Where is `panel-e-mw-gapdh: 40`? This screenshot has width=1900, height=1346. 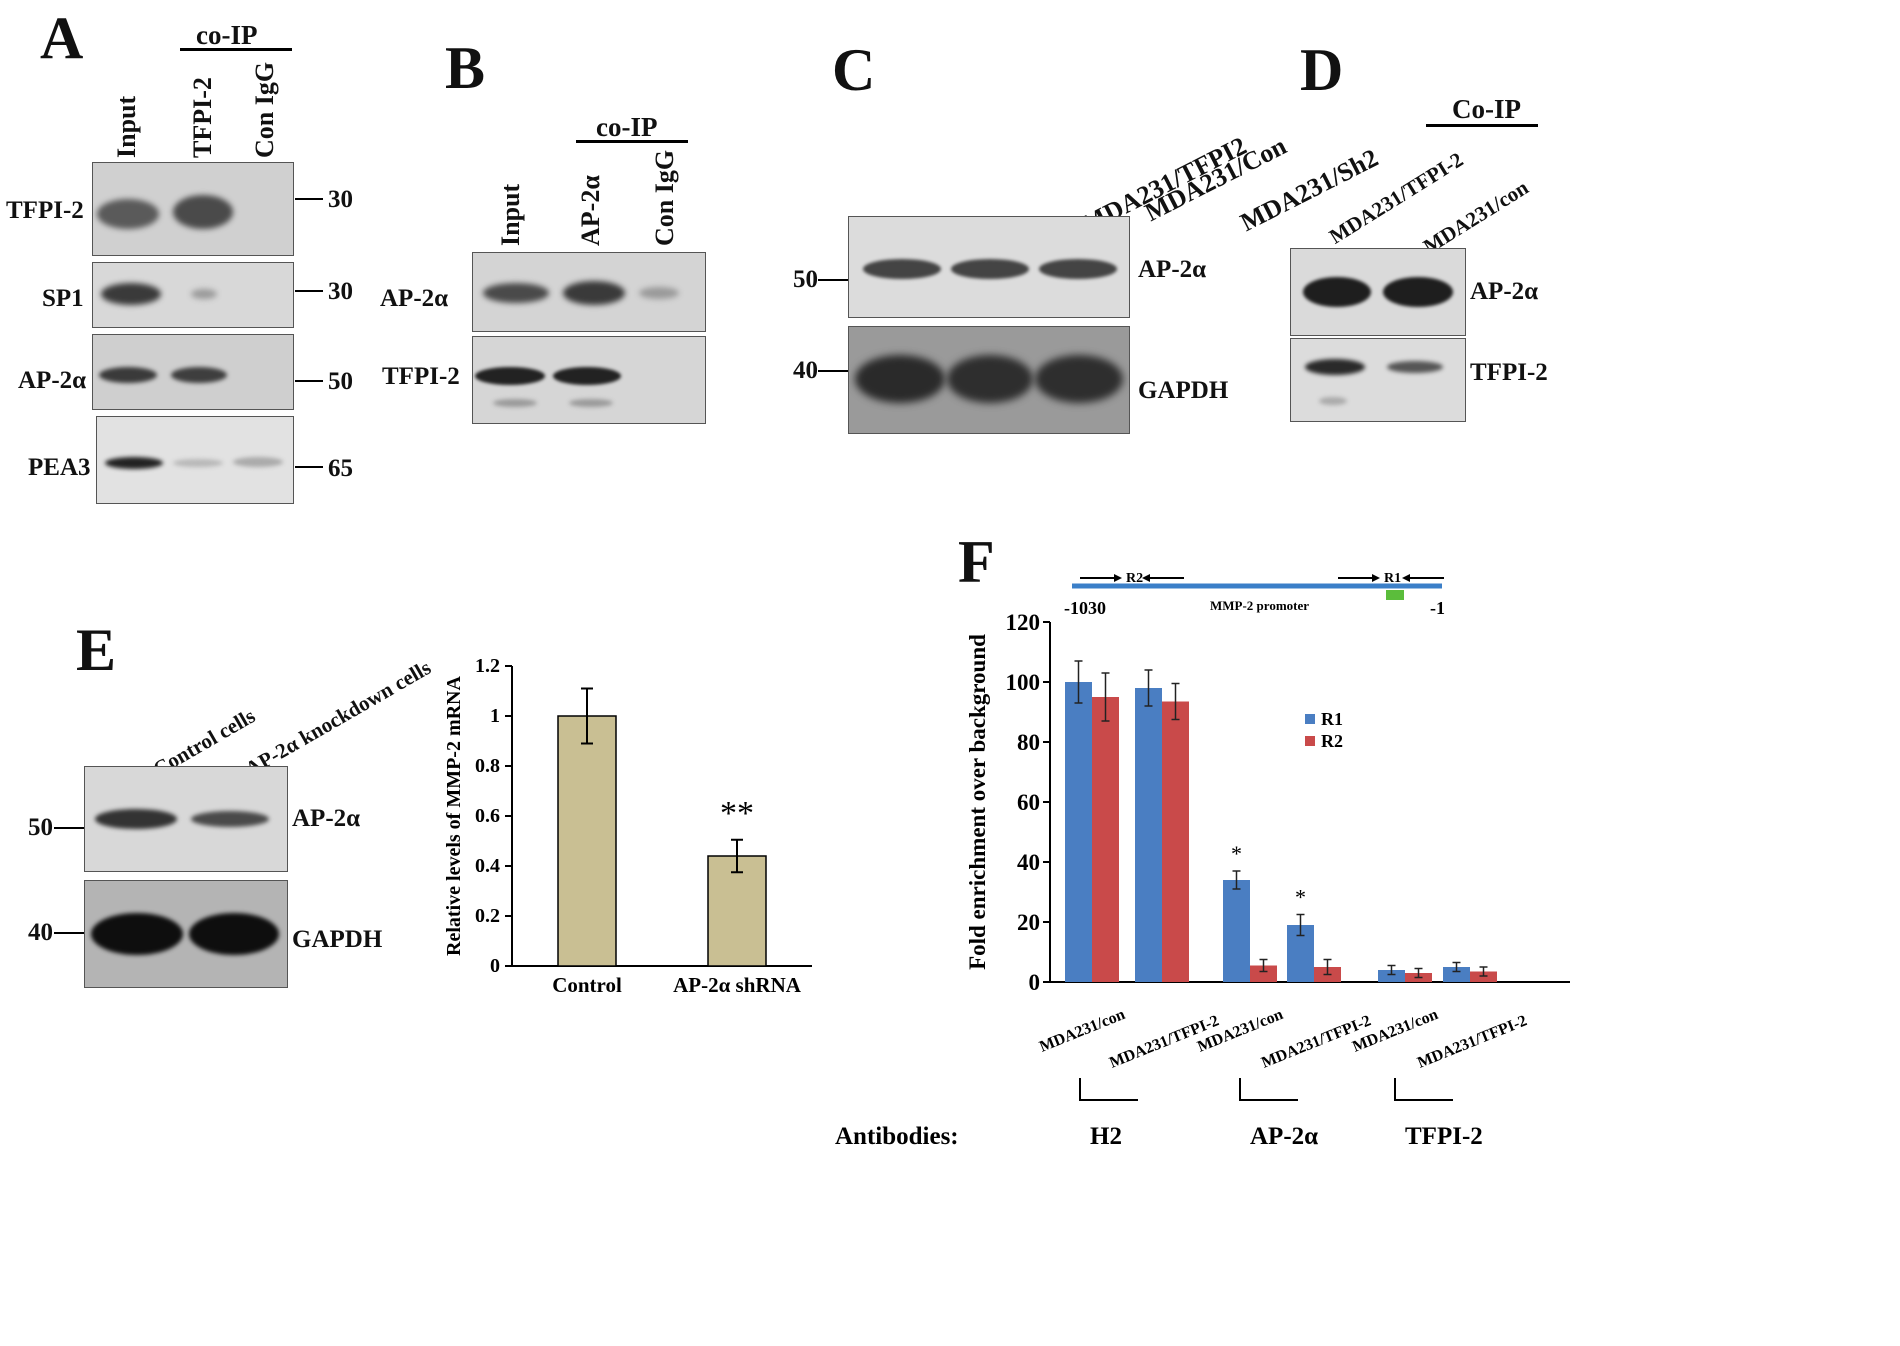
panel-e-mw-gapdh: 40 is located at coordinates (40, 932).